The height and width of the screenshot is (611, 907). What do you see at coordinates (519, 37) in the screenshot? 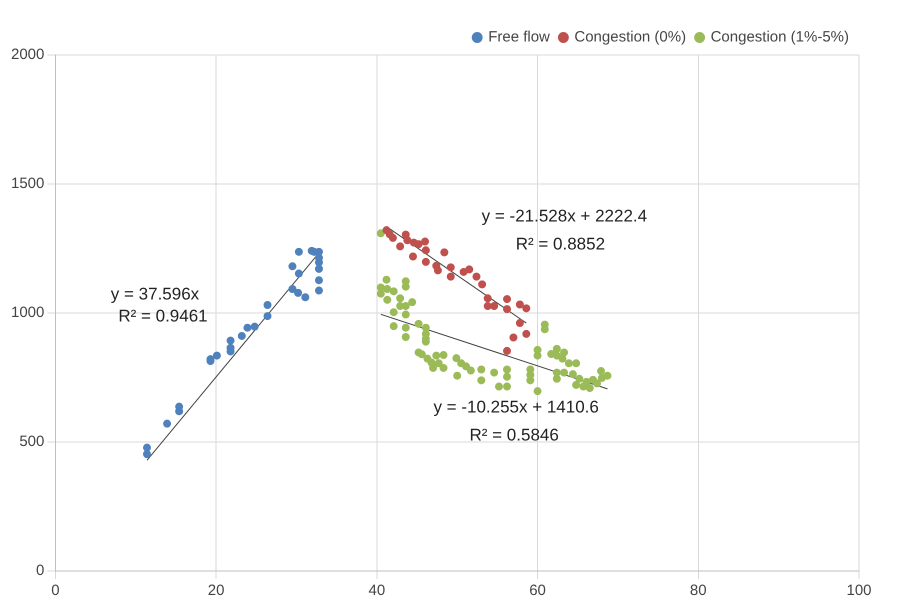
I see `legend-label: Free flow` at bounding box center [519, 37].